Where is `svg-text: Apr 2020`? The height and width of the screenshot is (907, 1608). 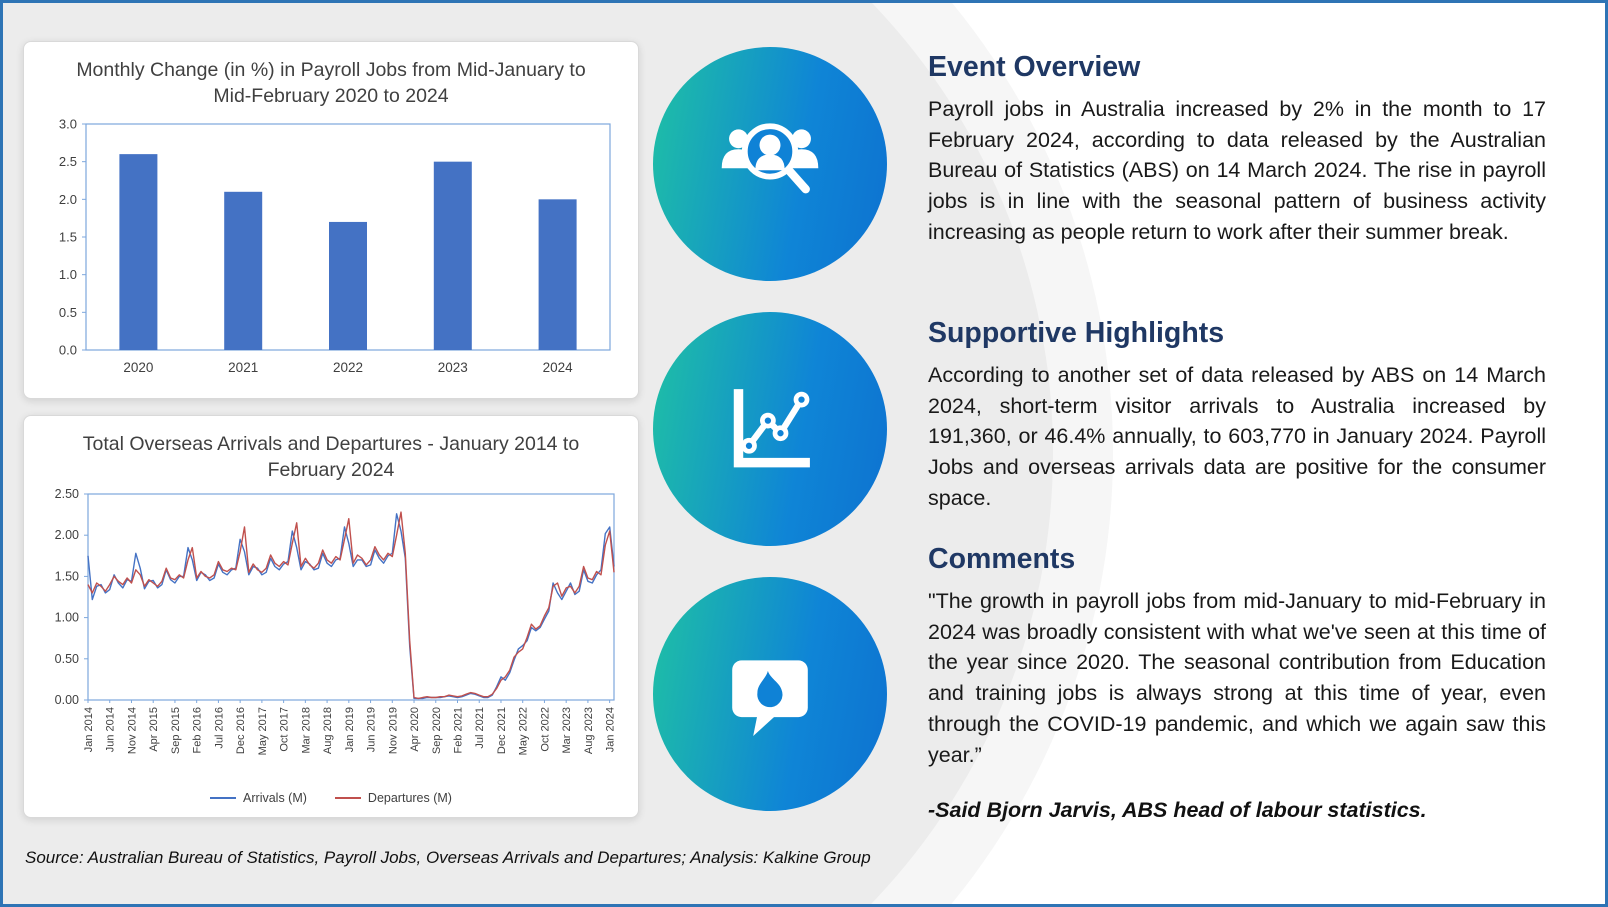
svg-text: Apr 2020 is located at coordinates (415, 729).